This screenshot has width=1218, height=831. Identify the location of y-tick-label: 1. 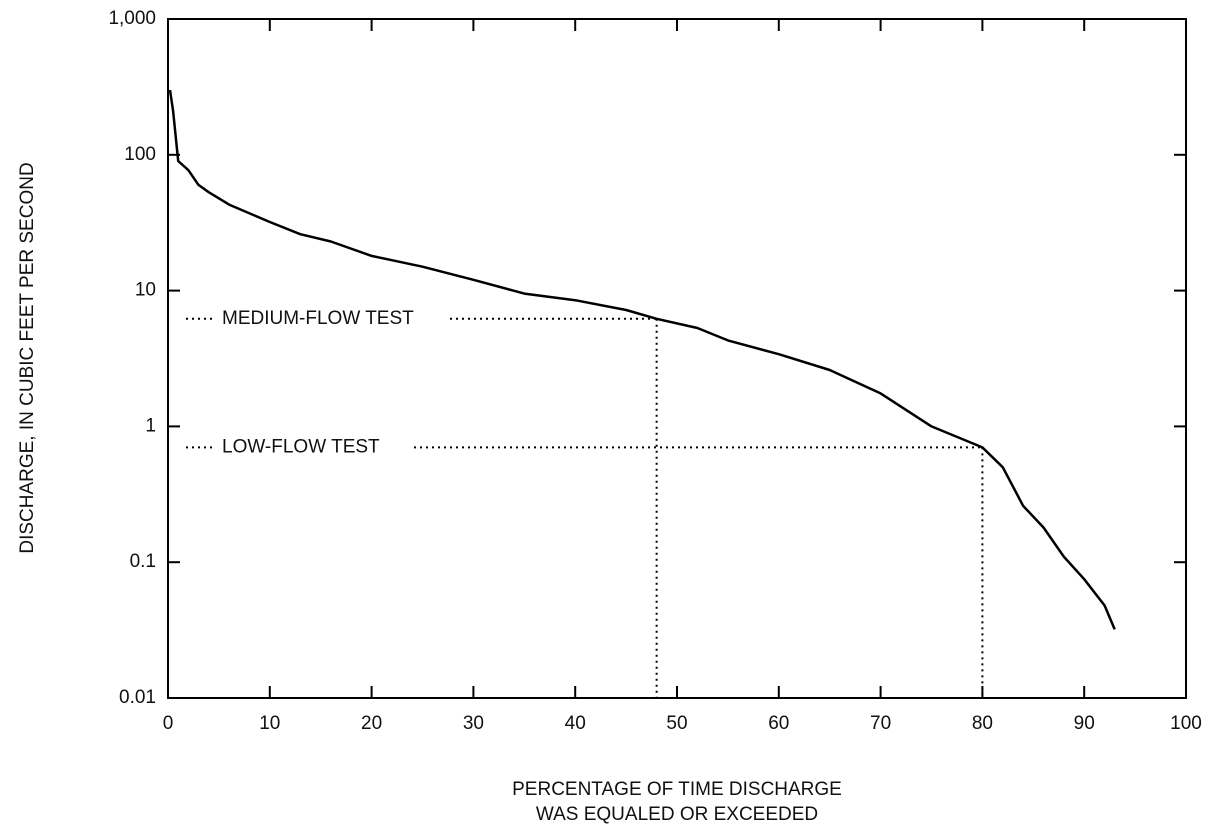
(150, 425).